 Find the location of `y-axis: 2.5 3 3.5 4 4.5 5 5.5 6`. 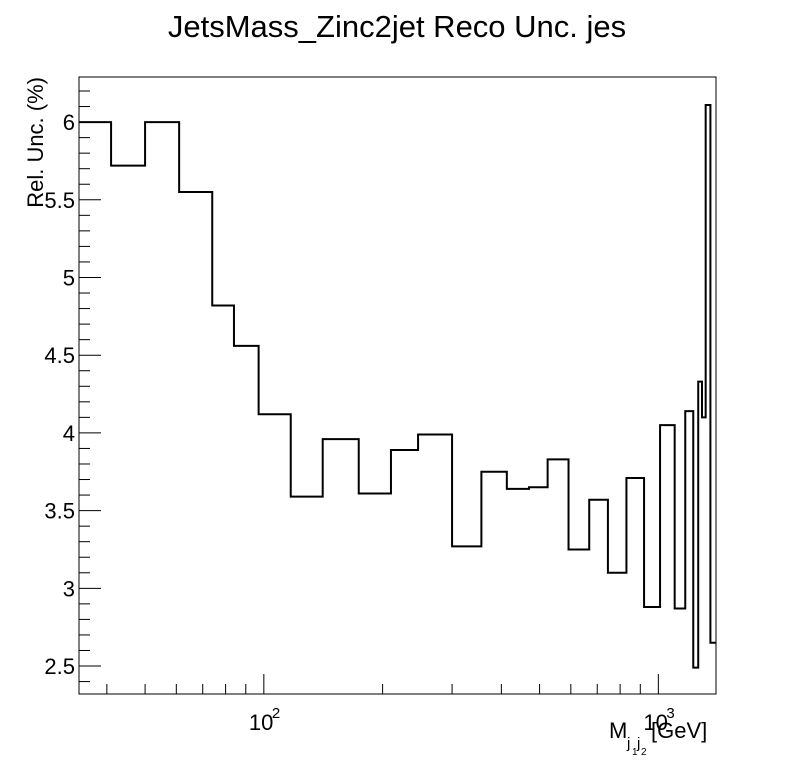

y-axis: 2.5 3 3.5 4 4.5 5 5.5 6 is located at coordinates (72, 386).